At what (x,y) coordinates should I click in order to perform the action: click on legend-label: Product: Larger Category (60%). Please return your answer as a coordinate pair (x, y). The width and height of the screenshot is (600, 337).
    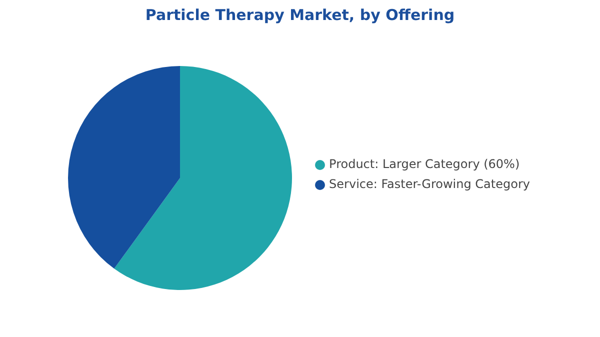
    Looking at the image, I should click on (424, 164).